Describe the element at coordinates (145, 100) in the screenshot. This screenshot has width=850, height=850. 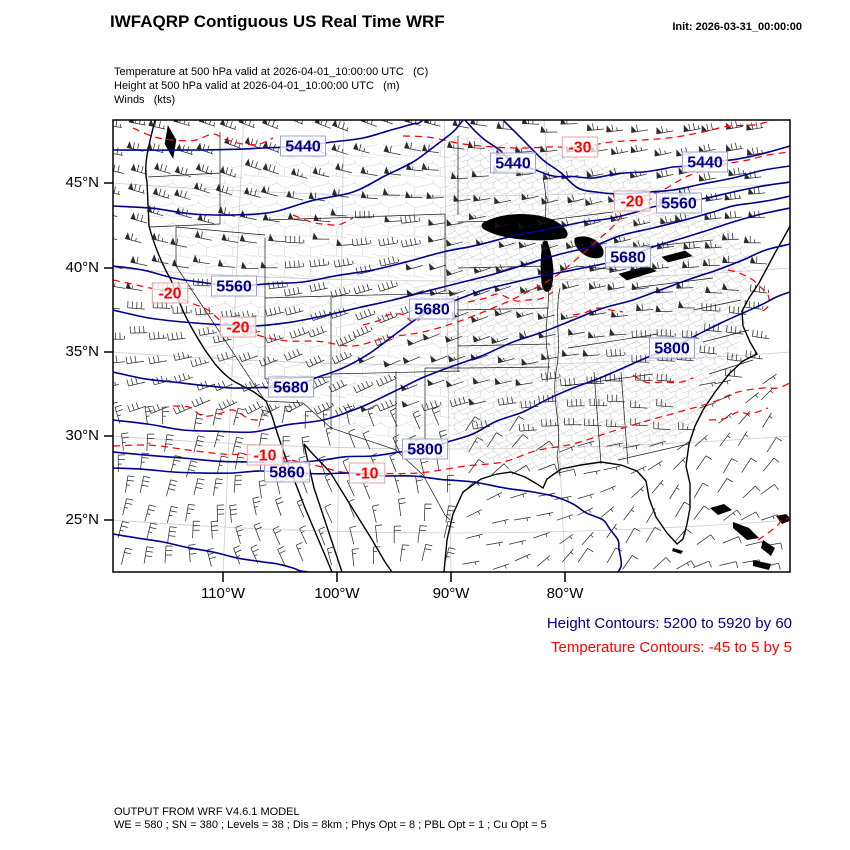
I see `subtitle-winds: Winds (kts)` at that location.